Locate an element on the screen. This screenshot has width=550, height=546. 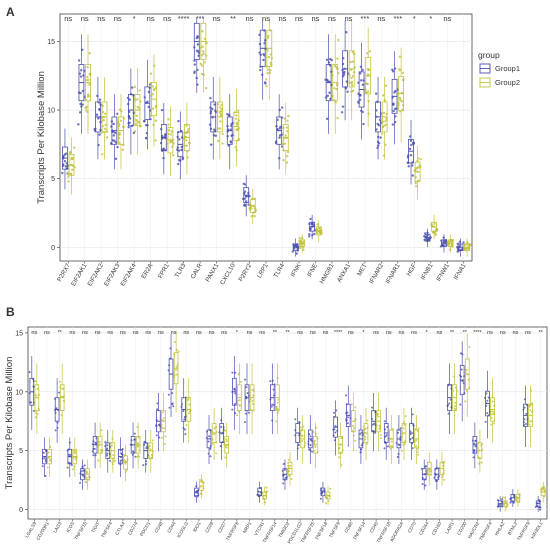
x-tick-label: TNFRSF4 is located at coordinates (485, 531).